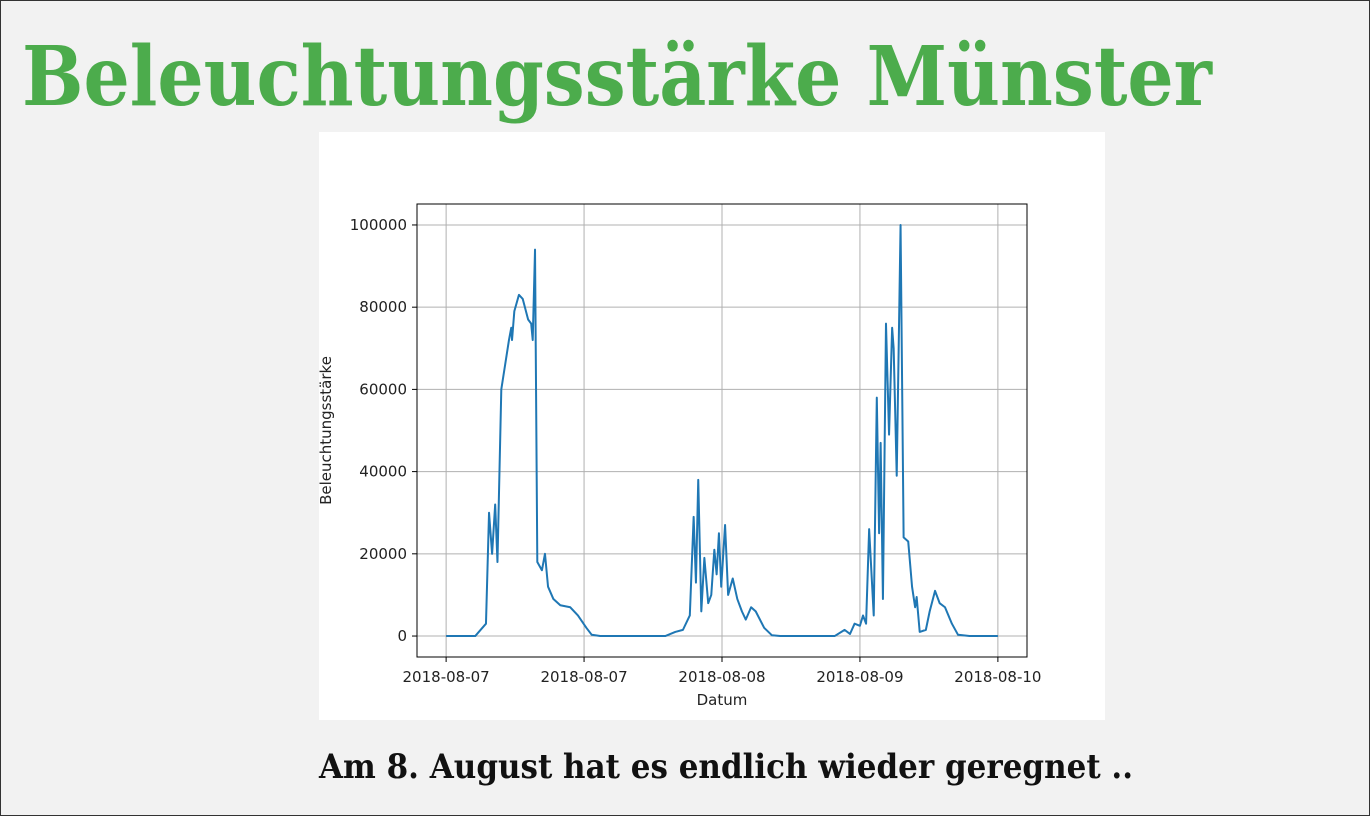 Image resolution: width=1370 pixels, height=816 pixels. I want to click on x-tick-label: 2018-08-09, so click(859, 677).